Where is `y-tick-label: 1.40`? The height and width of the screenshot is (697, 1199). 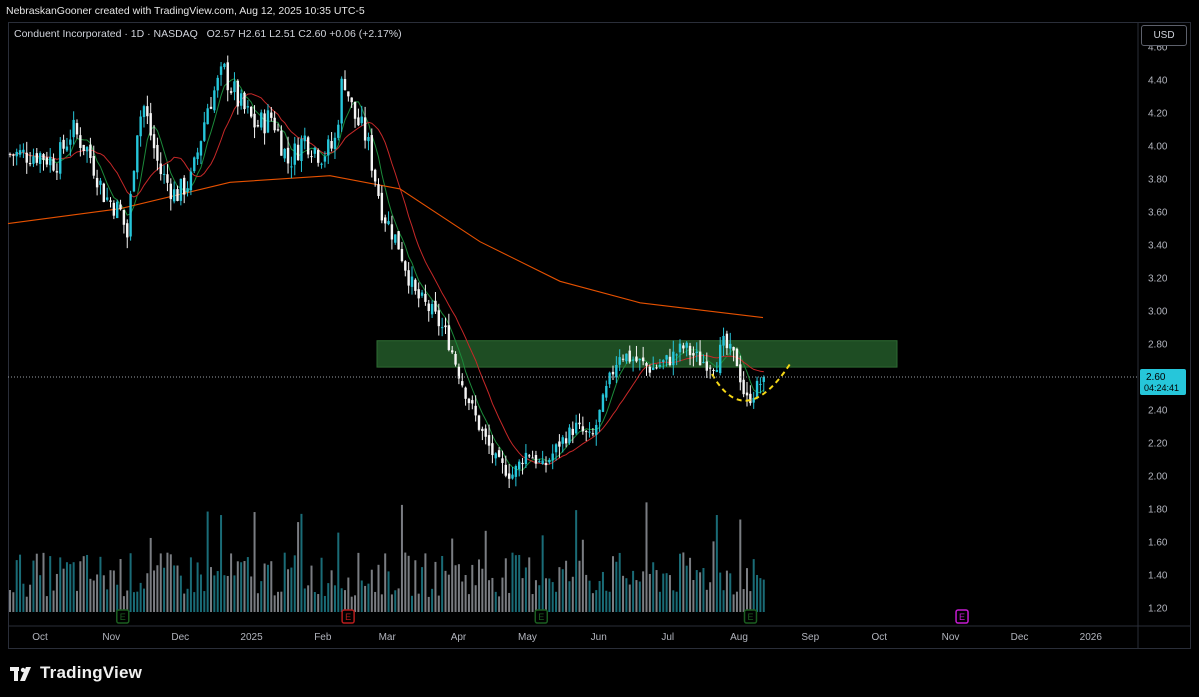
y-tick-label: 1.40 is located at coordinates (1158, 576).